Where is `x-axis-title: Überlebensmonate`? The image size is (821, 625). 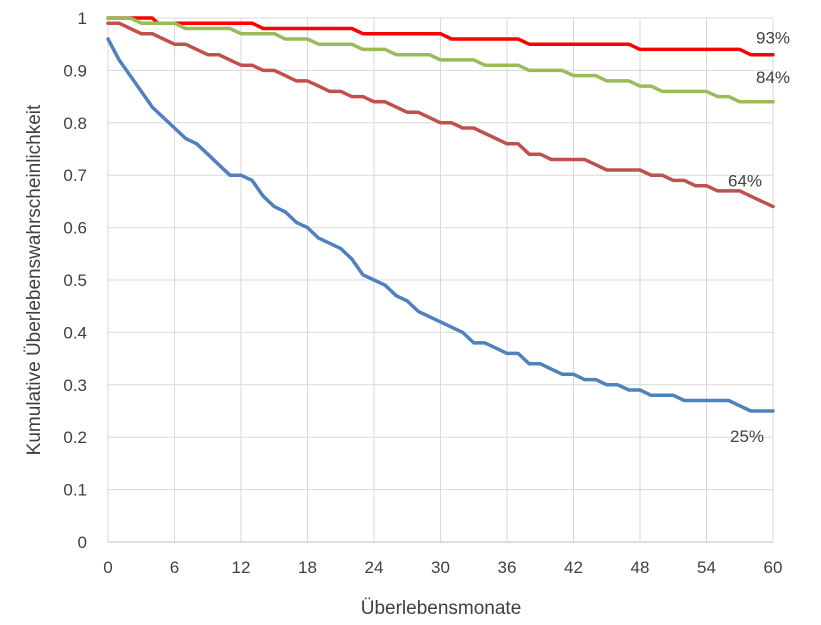 x-axis-title: Überlebensmonate is located at coordinates (441, 608).